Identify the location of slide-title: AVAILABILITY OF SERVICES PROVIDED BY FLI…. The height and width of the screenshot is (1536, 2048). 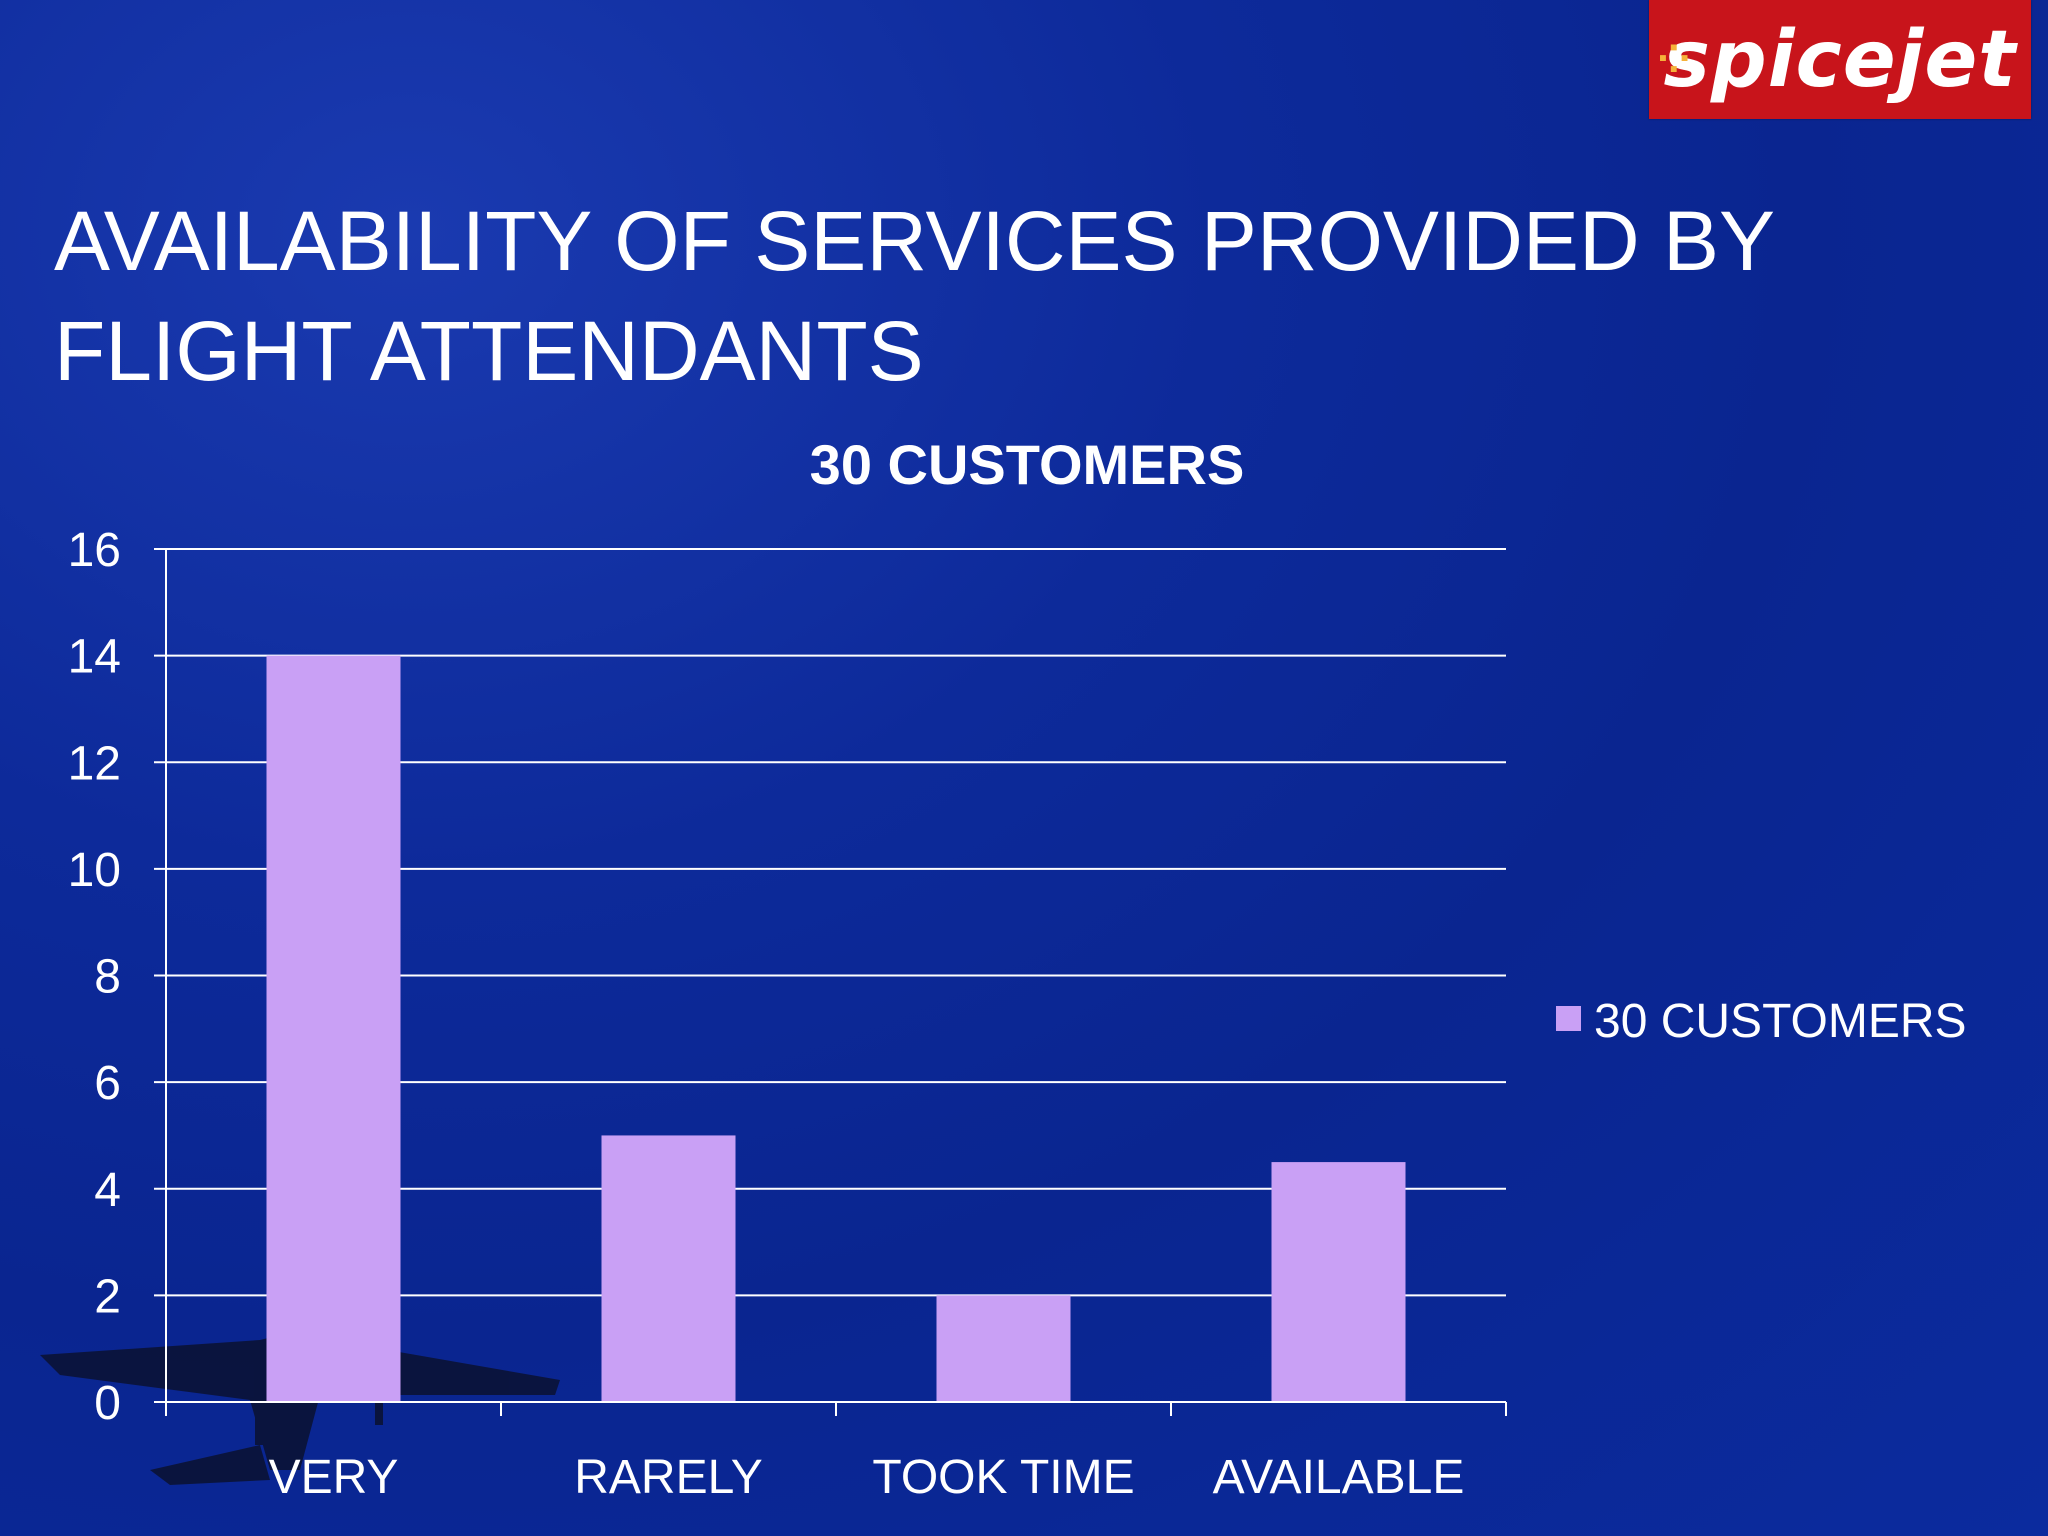
(914, 296).